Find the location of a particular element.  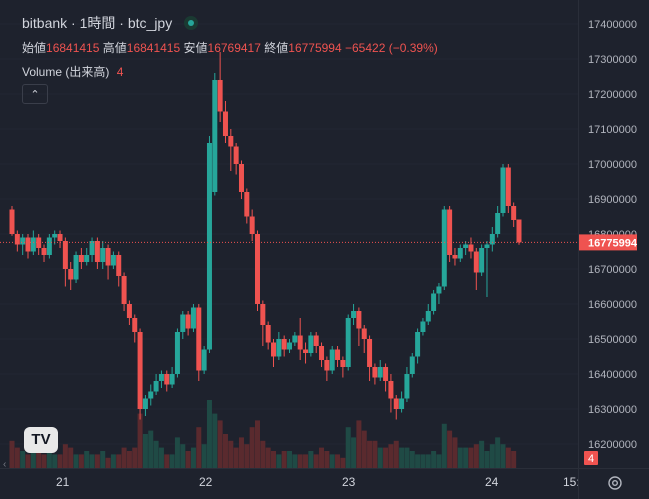

interval-label: 1時間 is located at coordinates (97, 23).